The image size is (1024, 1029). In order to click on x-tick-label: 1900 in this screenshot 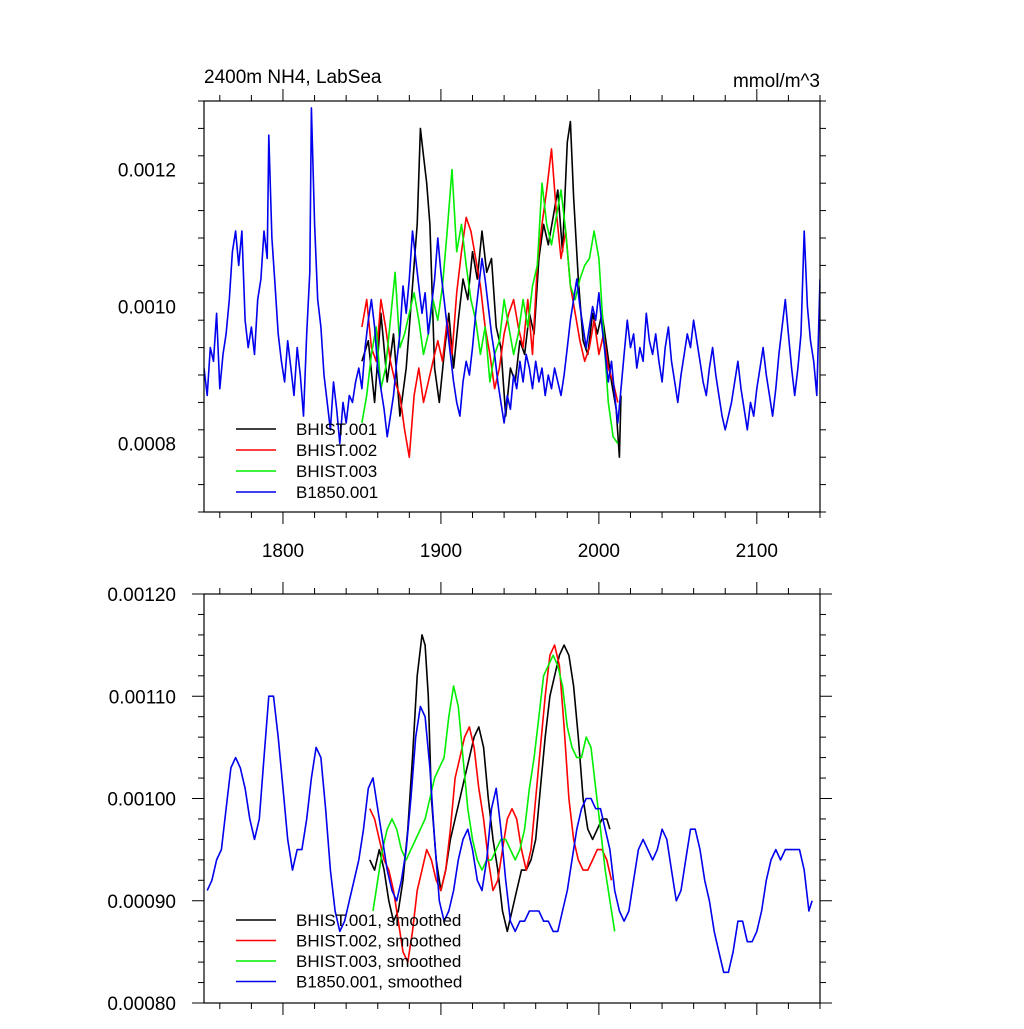, I will do `click(441, 551)`.